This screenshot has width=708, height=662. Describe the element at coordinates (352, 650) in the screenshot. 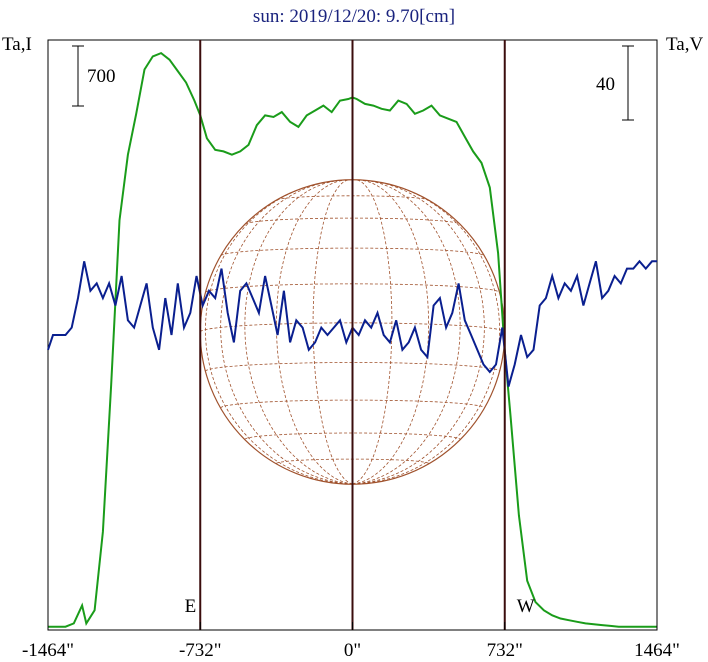

I see `x-tick-label: 0"` at that location.